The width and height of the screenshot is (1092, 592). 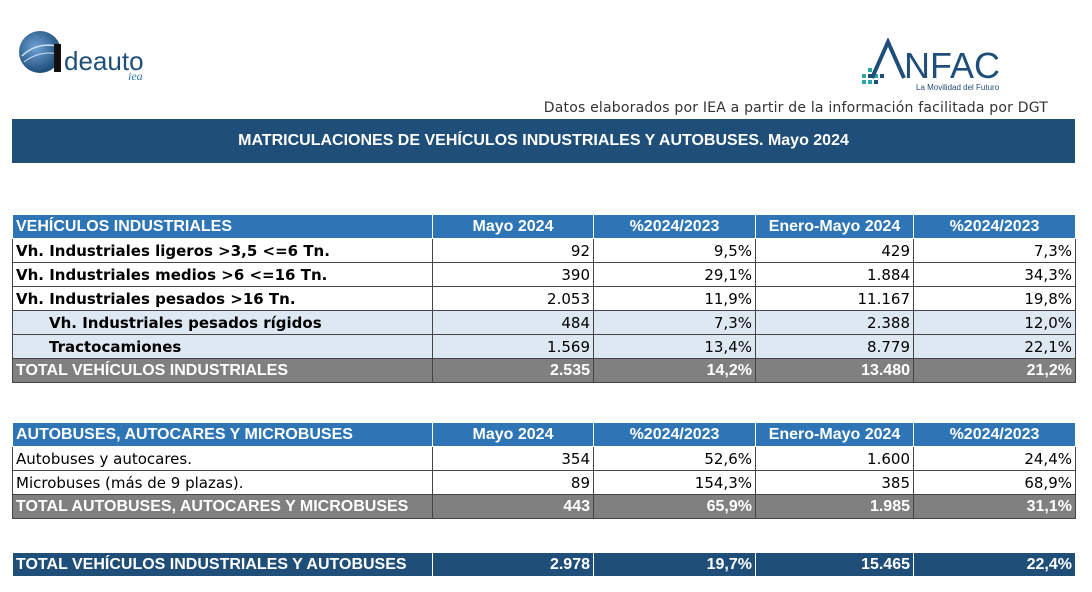 I want to click on row-label: Vh. Industriales pesados >16 Tn., so click(x=222, y=298).